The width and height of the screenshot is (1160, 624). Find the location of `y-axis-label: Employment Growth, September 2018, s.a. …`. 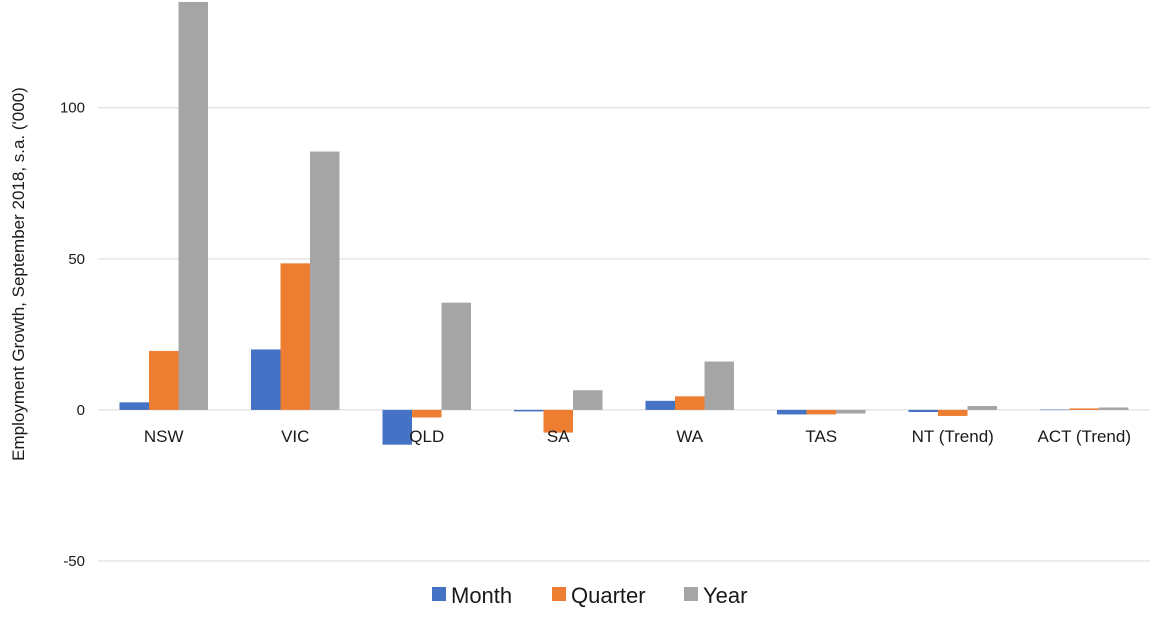

y-axis-label: Employment Growth, September 2018, s.a. … is located at coordinates (18, 274).